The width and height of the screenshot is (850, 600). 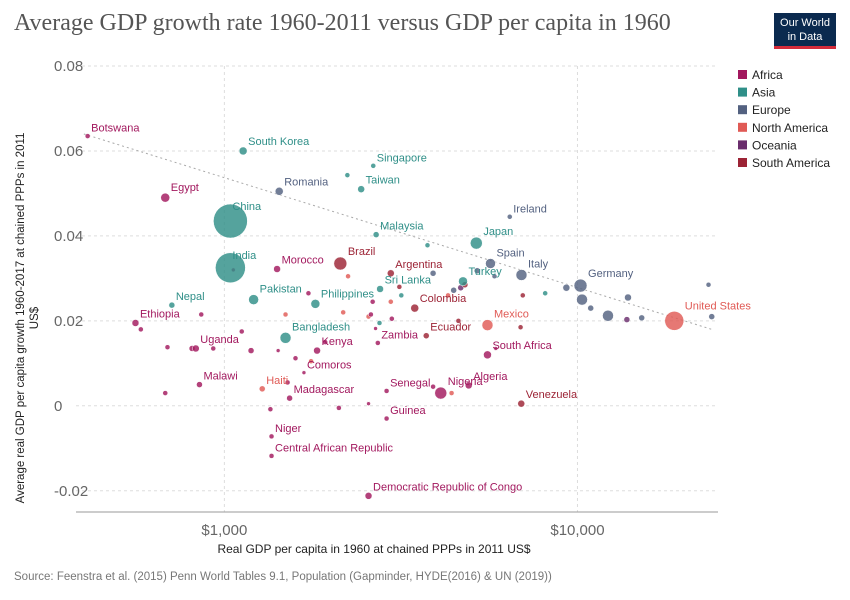 What do you see at coordinates (373, 166) in the screenshot?
I see `point-singapore` at bounding box center [373, 166].